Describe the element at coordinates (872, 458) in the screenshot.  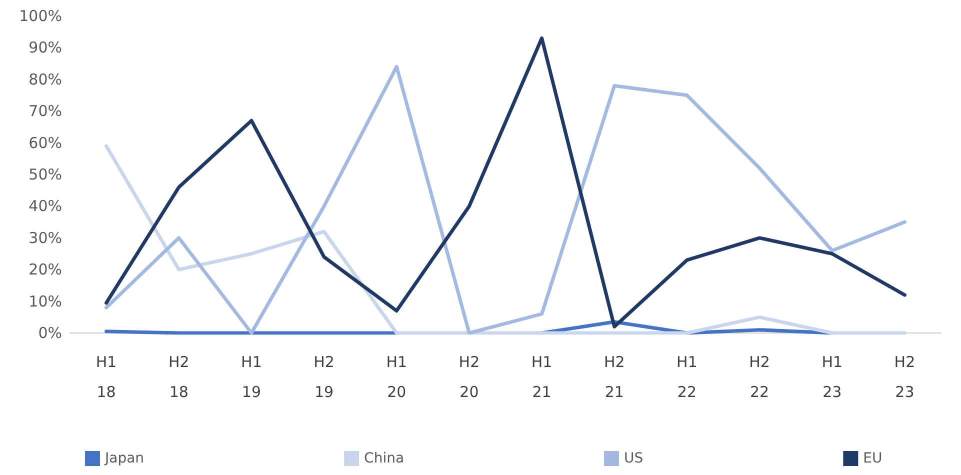
I see `legend-label: EU` at that location.